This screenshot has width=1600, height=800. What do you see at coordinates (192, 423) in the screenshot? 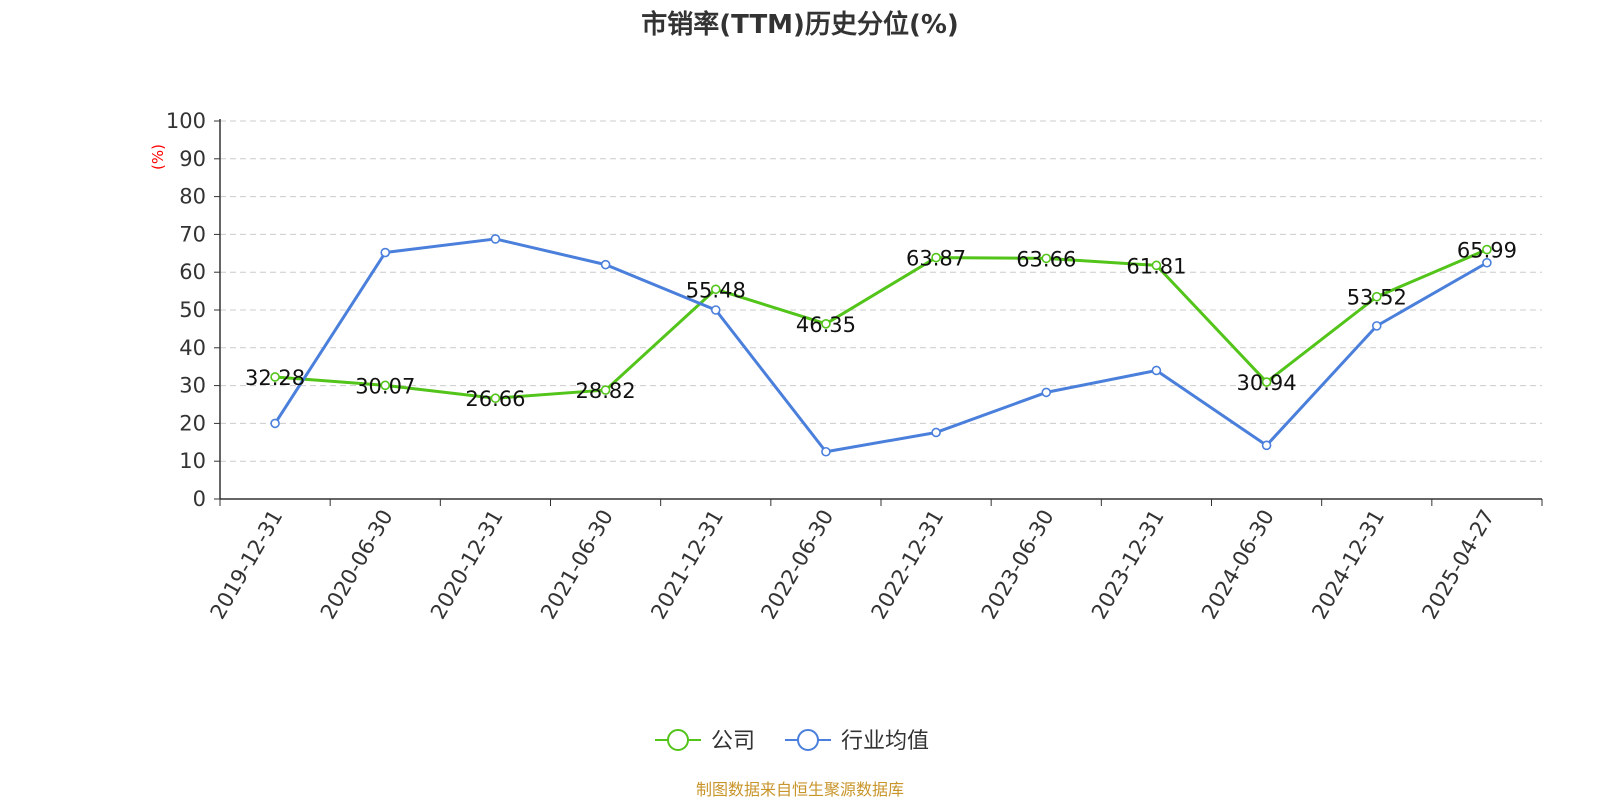
I see `y-tick-label: 20` at bounding box center [192, 423].